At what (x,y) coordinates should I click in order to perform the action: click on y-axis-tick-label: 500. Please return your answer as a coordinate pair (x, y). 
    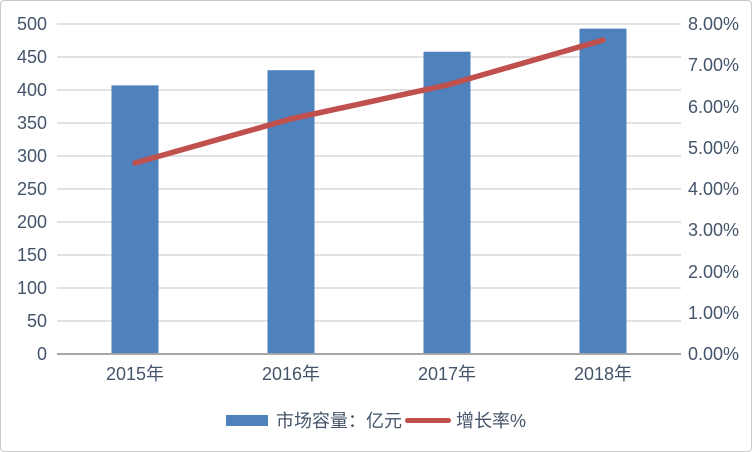
    Looking at the image, I should click on (31, 24).